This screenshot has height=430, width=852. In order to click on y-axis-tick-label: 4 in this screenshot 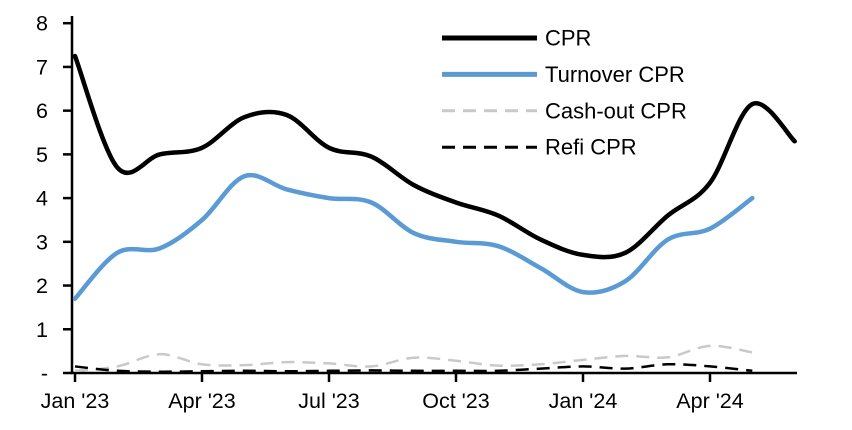, I will do `click(42, 199)`.